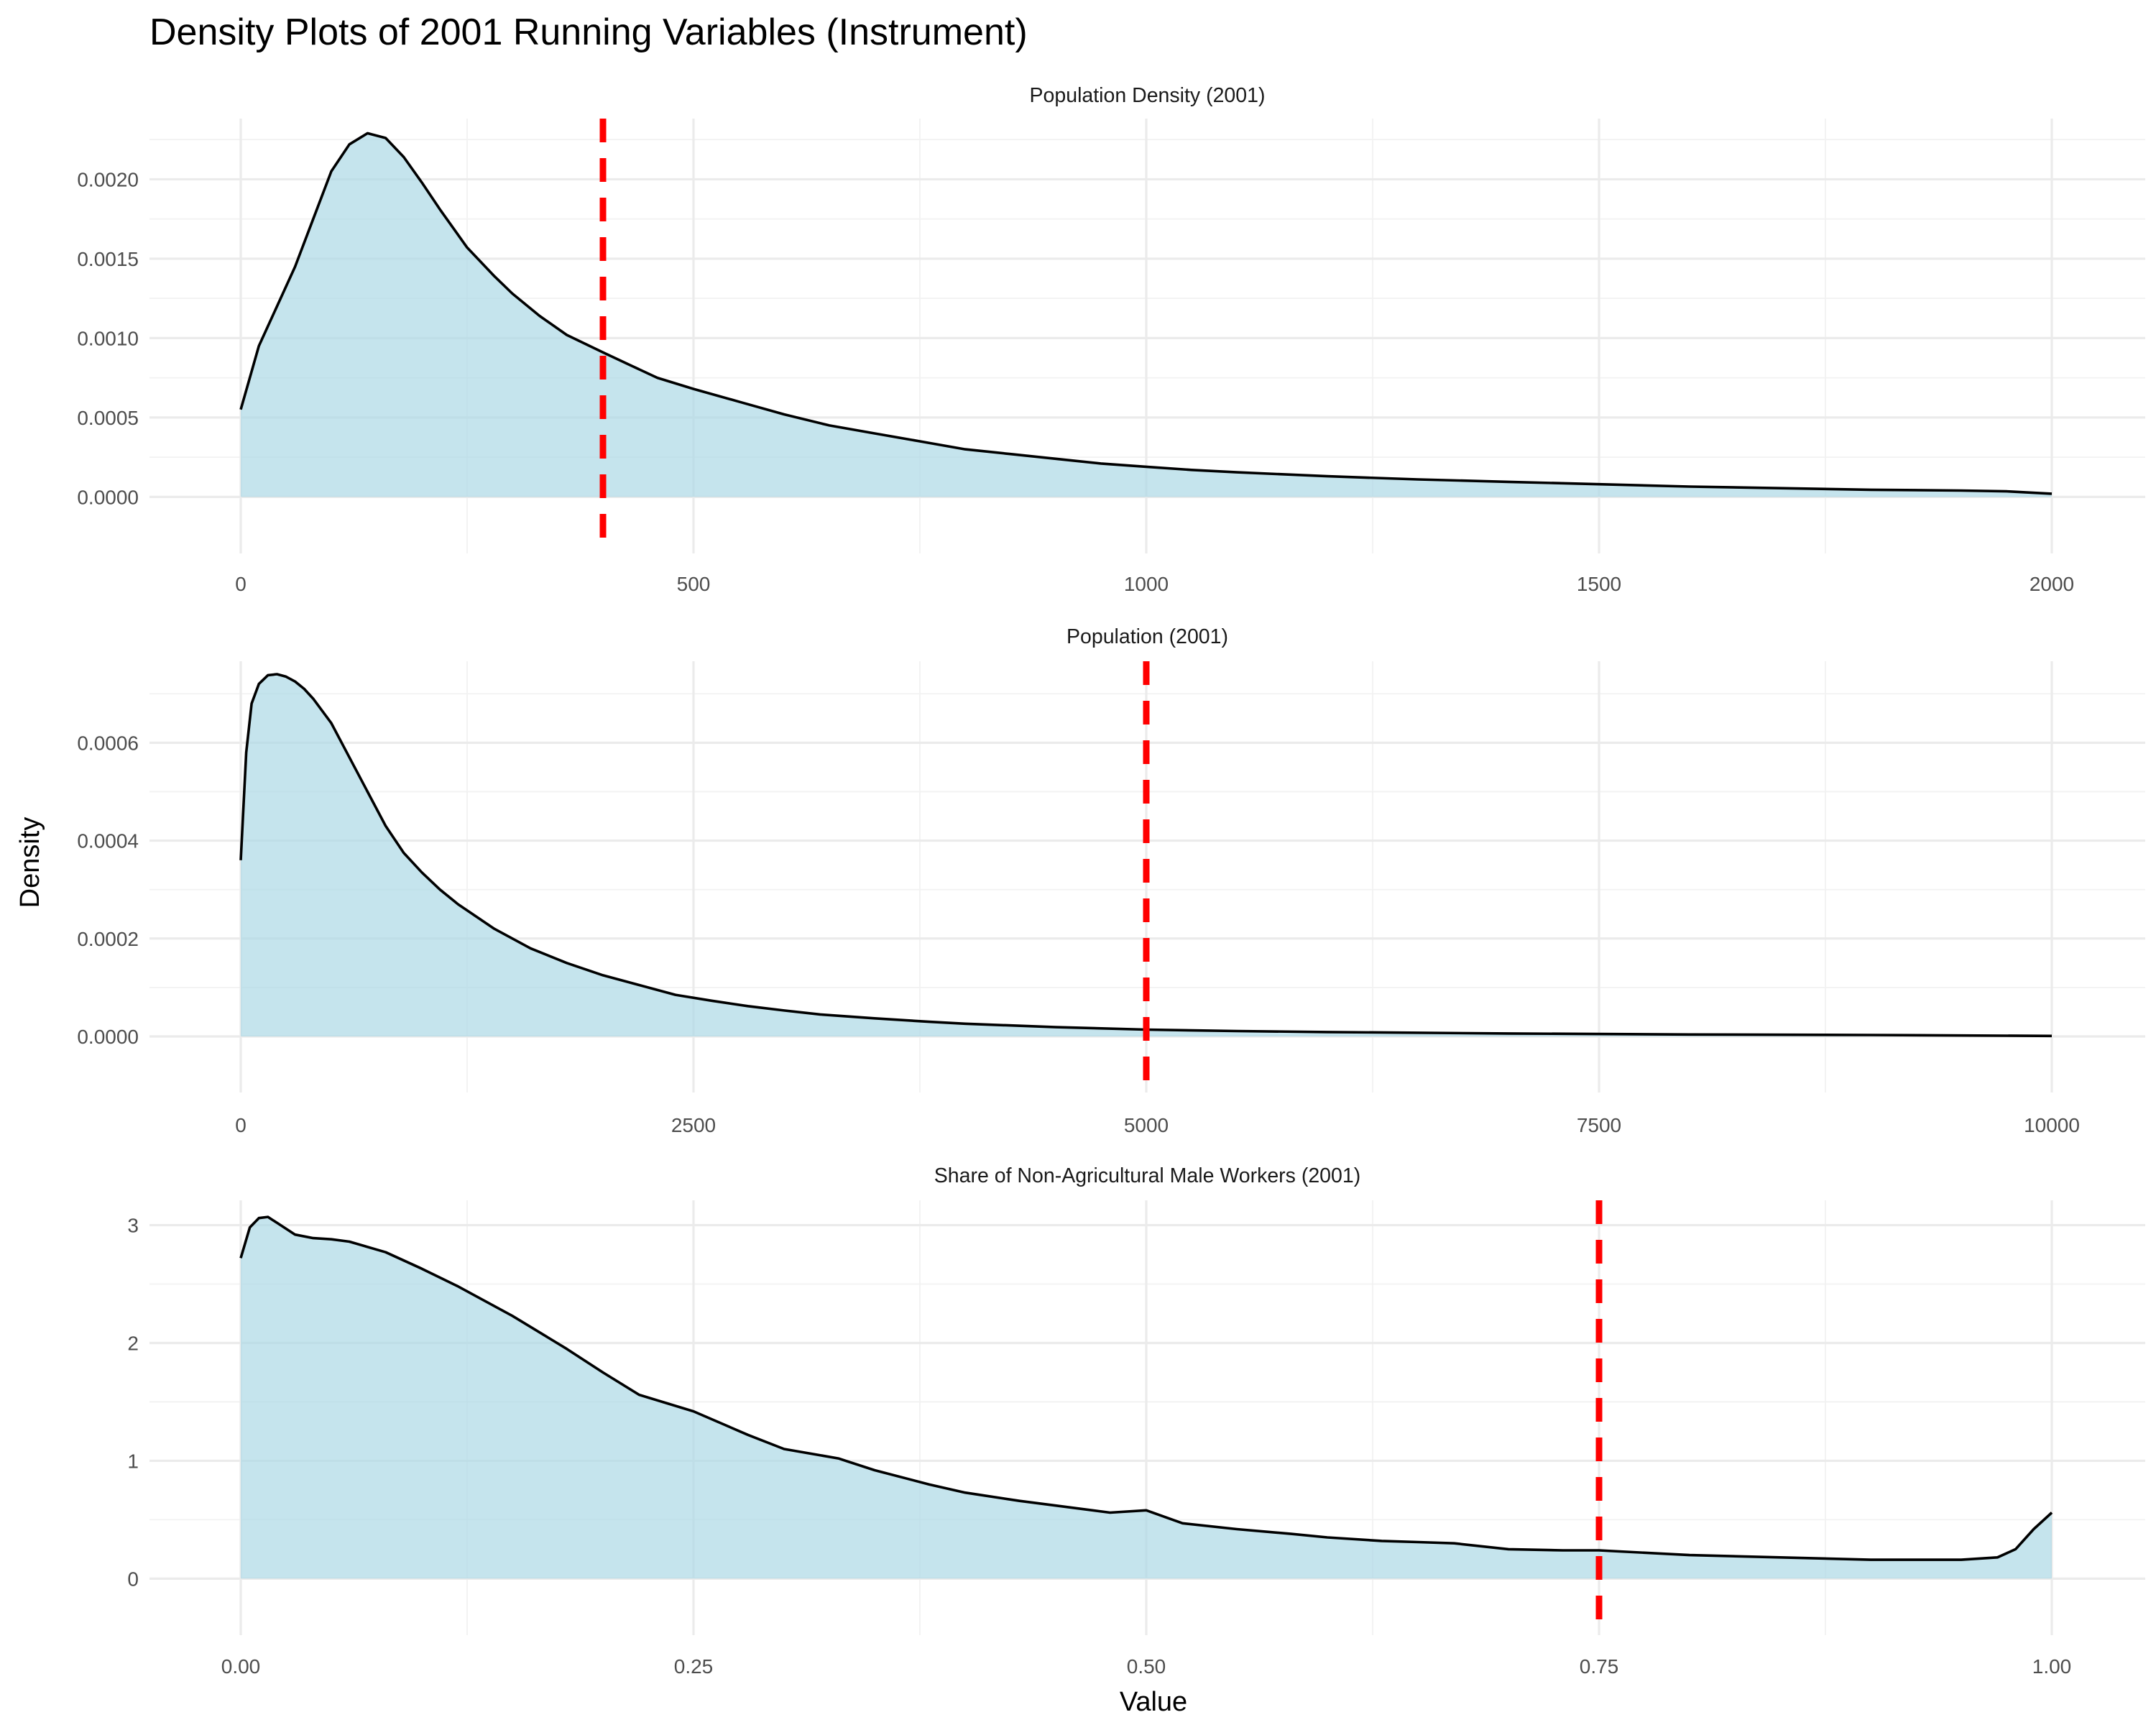 Image resolution: width=2156 pixels, height=1725 pixels. What do you see at coordinates (2052, 584) in the screenshot?
I see `x-tick-label: 2000` at bounding box center [2052, 584].